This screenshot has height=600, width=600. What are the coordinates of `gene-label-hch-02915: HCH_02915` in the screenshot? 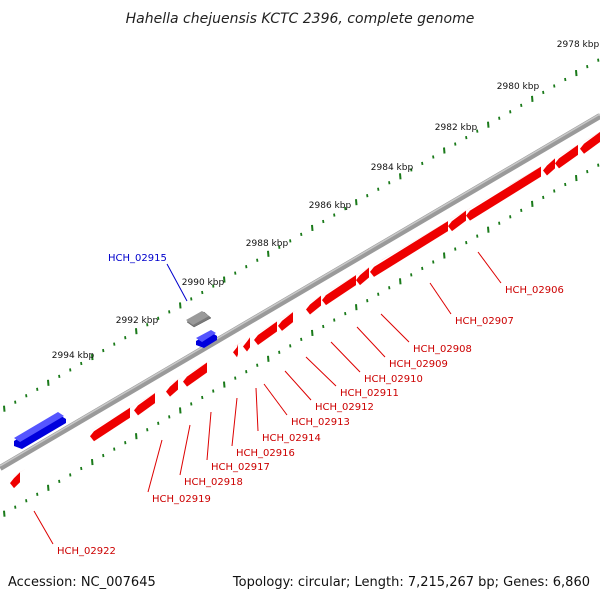 It's located at (137, 258).